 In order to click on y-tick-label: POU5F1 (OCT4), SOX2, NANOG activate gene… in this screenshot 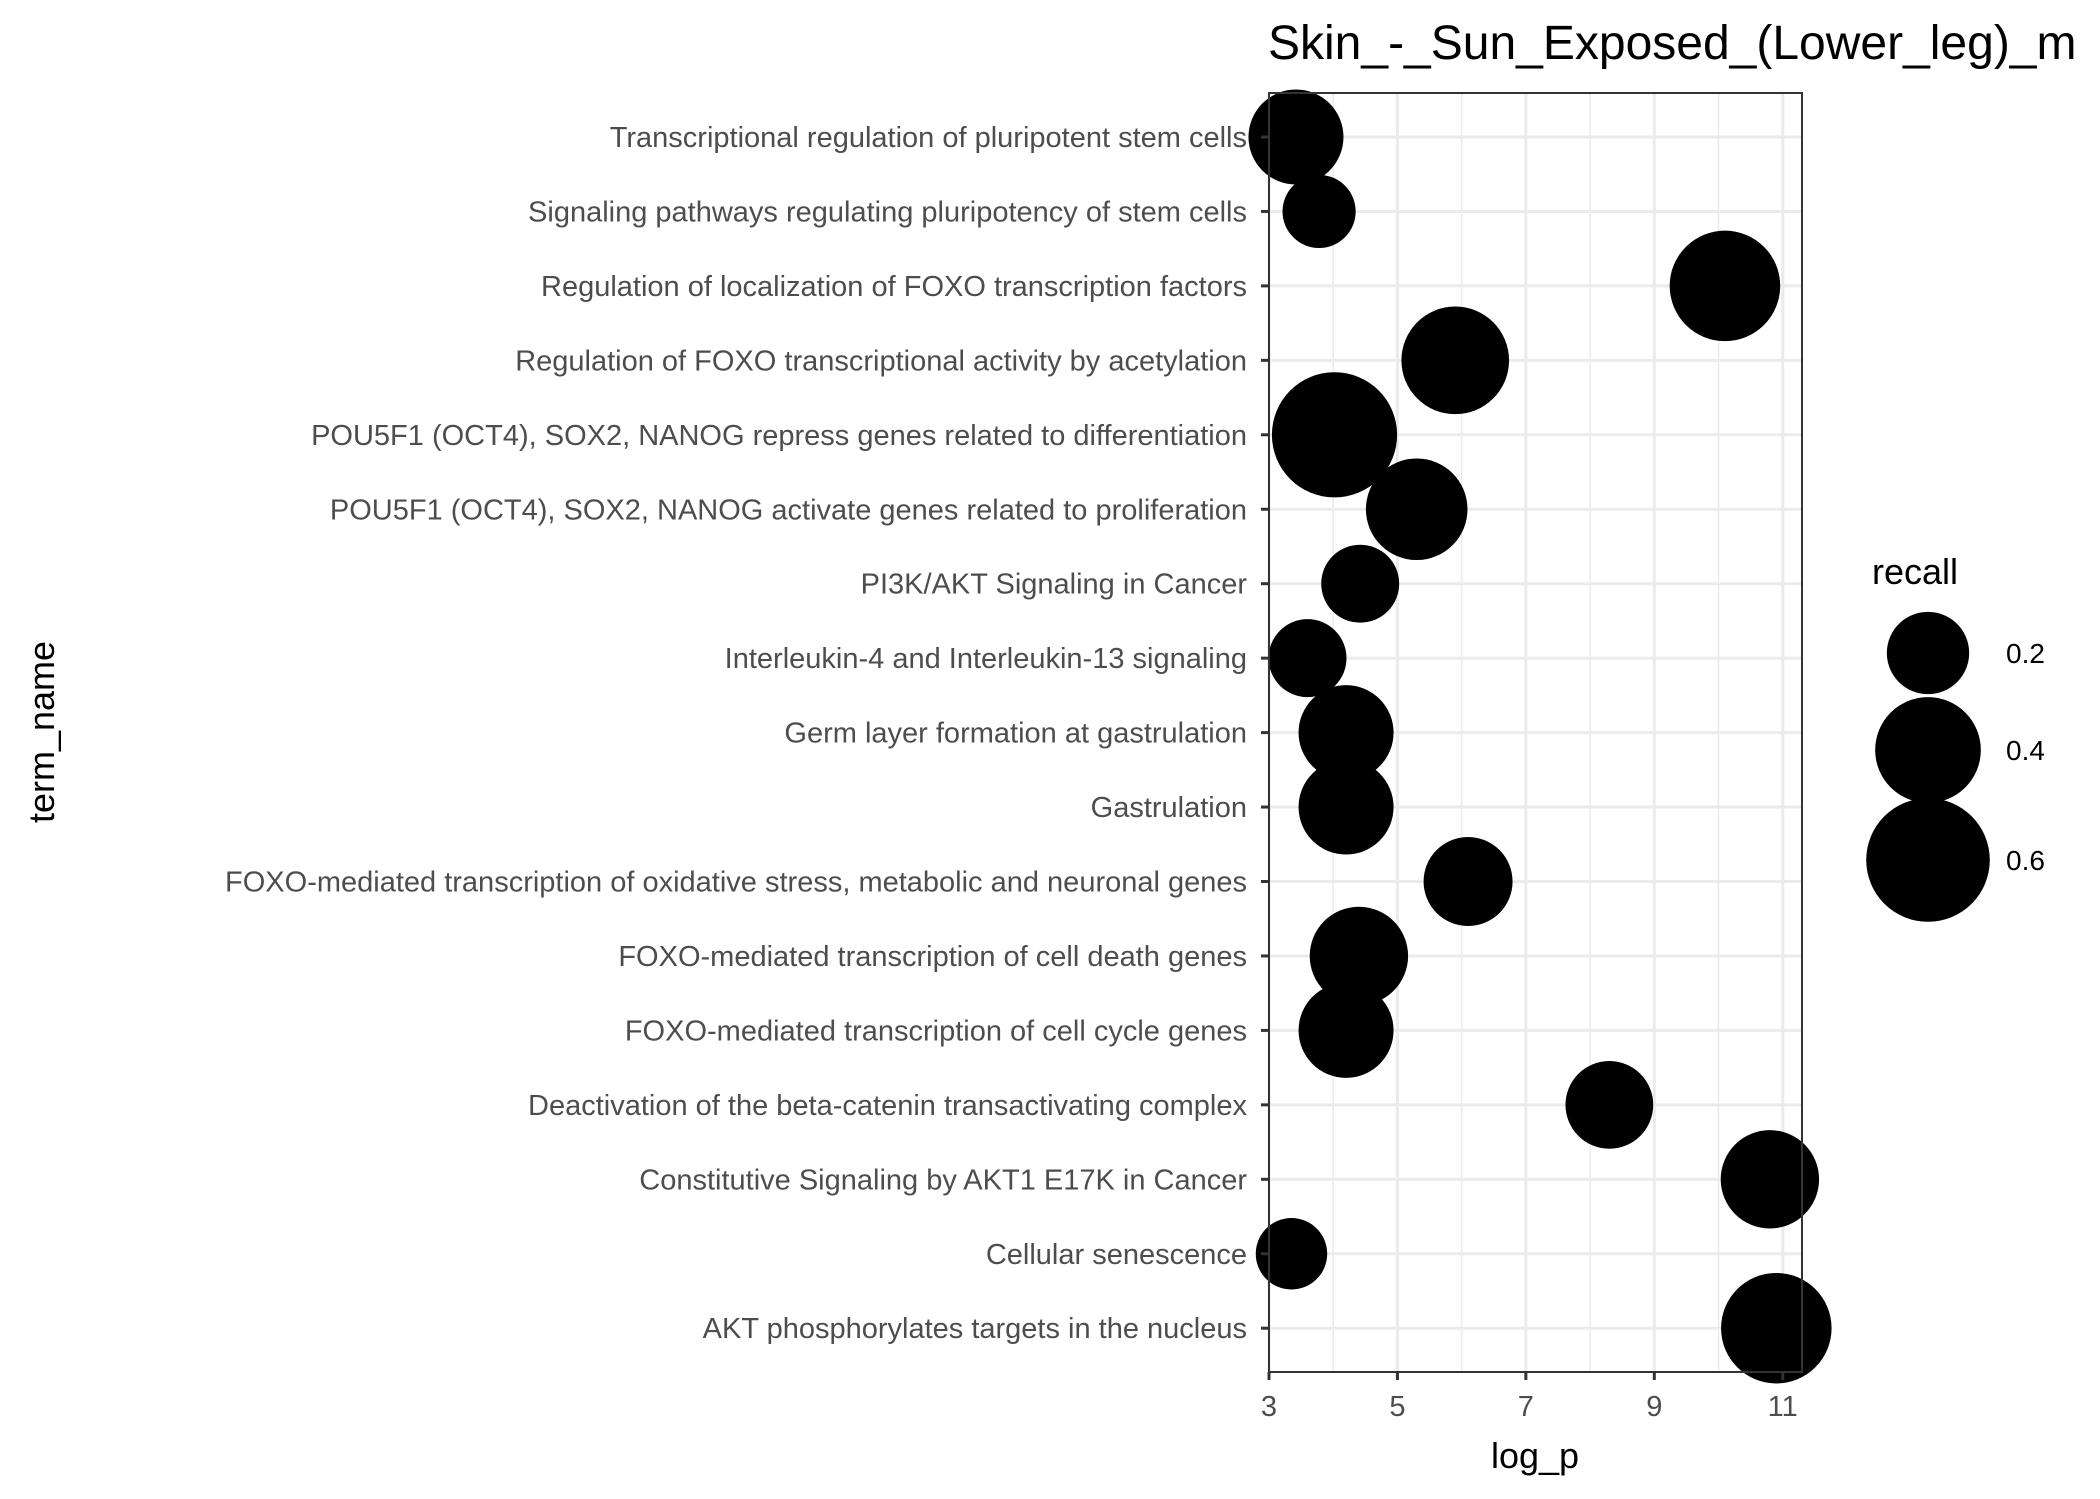, I will do `click(788, 510)`.